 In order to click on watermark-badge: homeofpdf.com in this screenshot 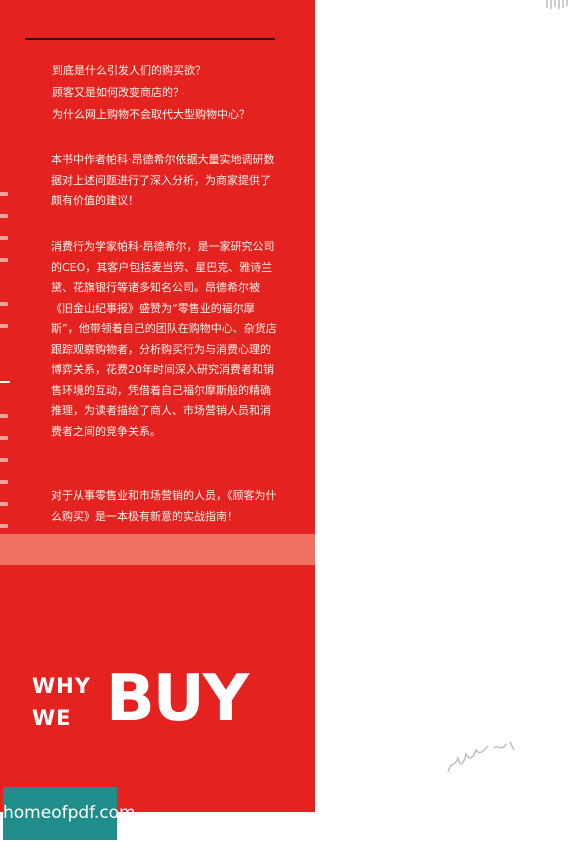, I will do `click(69, 813)`.